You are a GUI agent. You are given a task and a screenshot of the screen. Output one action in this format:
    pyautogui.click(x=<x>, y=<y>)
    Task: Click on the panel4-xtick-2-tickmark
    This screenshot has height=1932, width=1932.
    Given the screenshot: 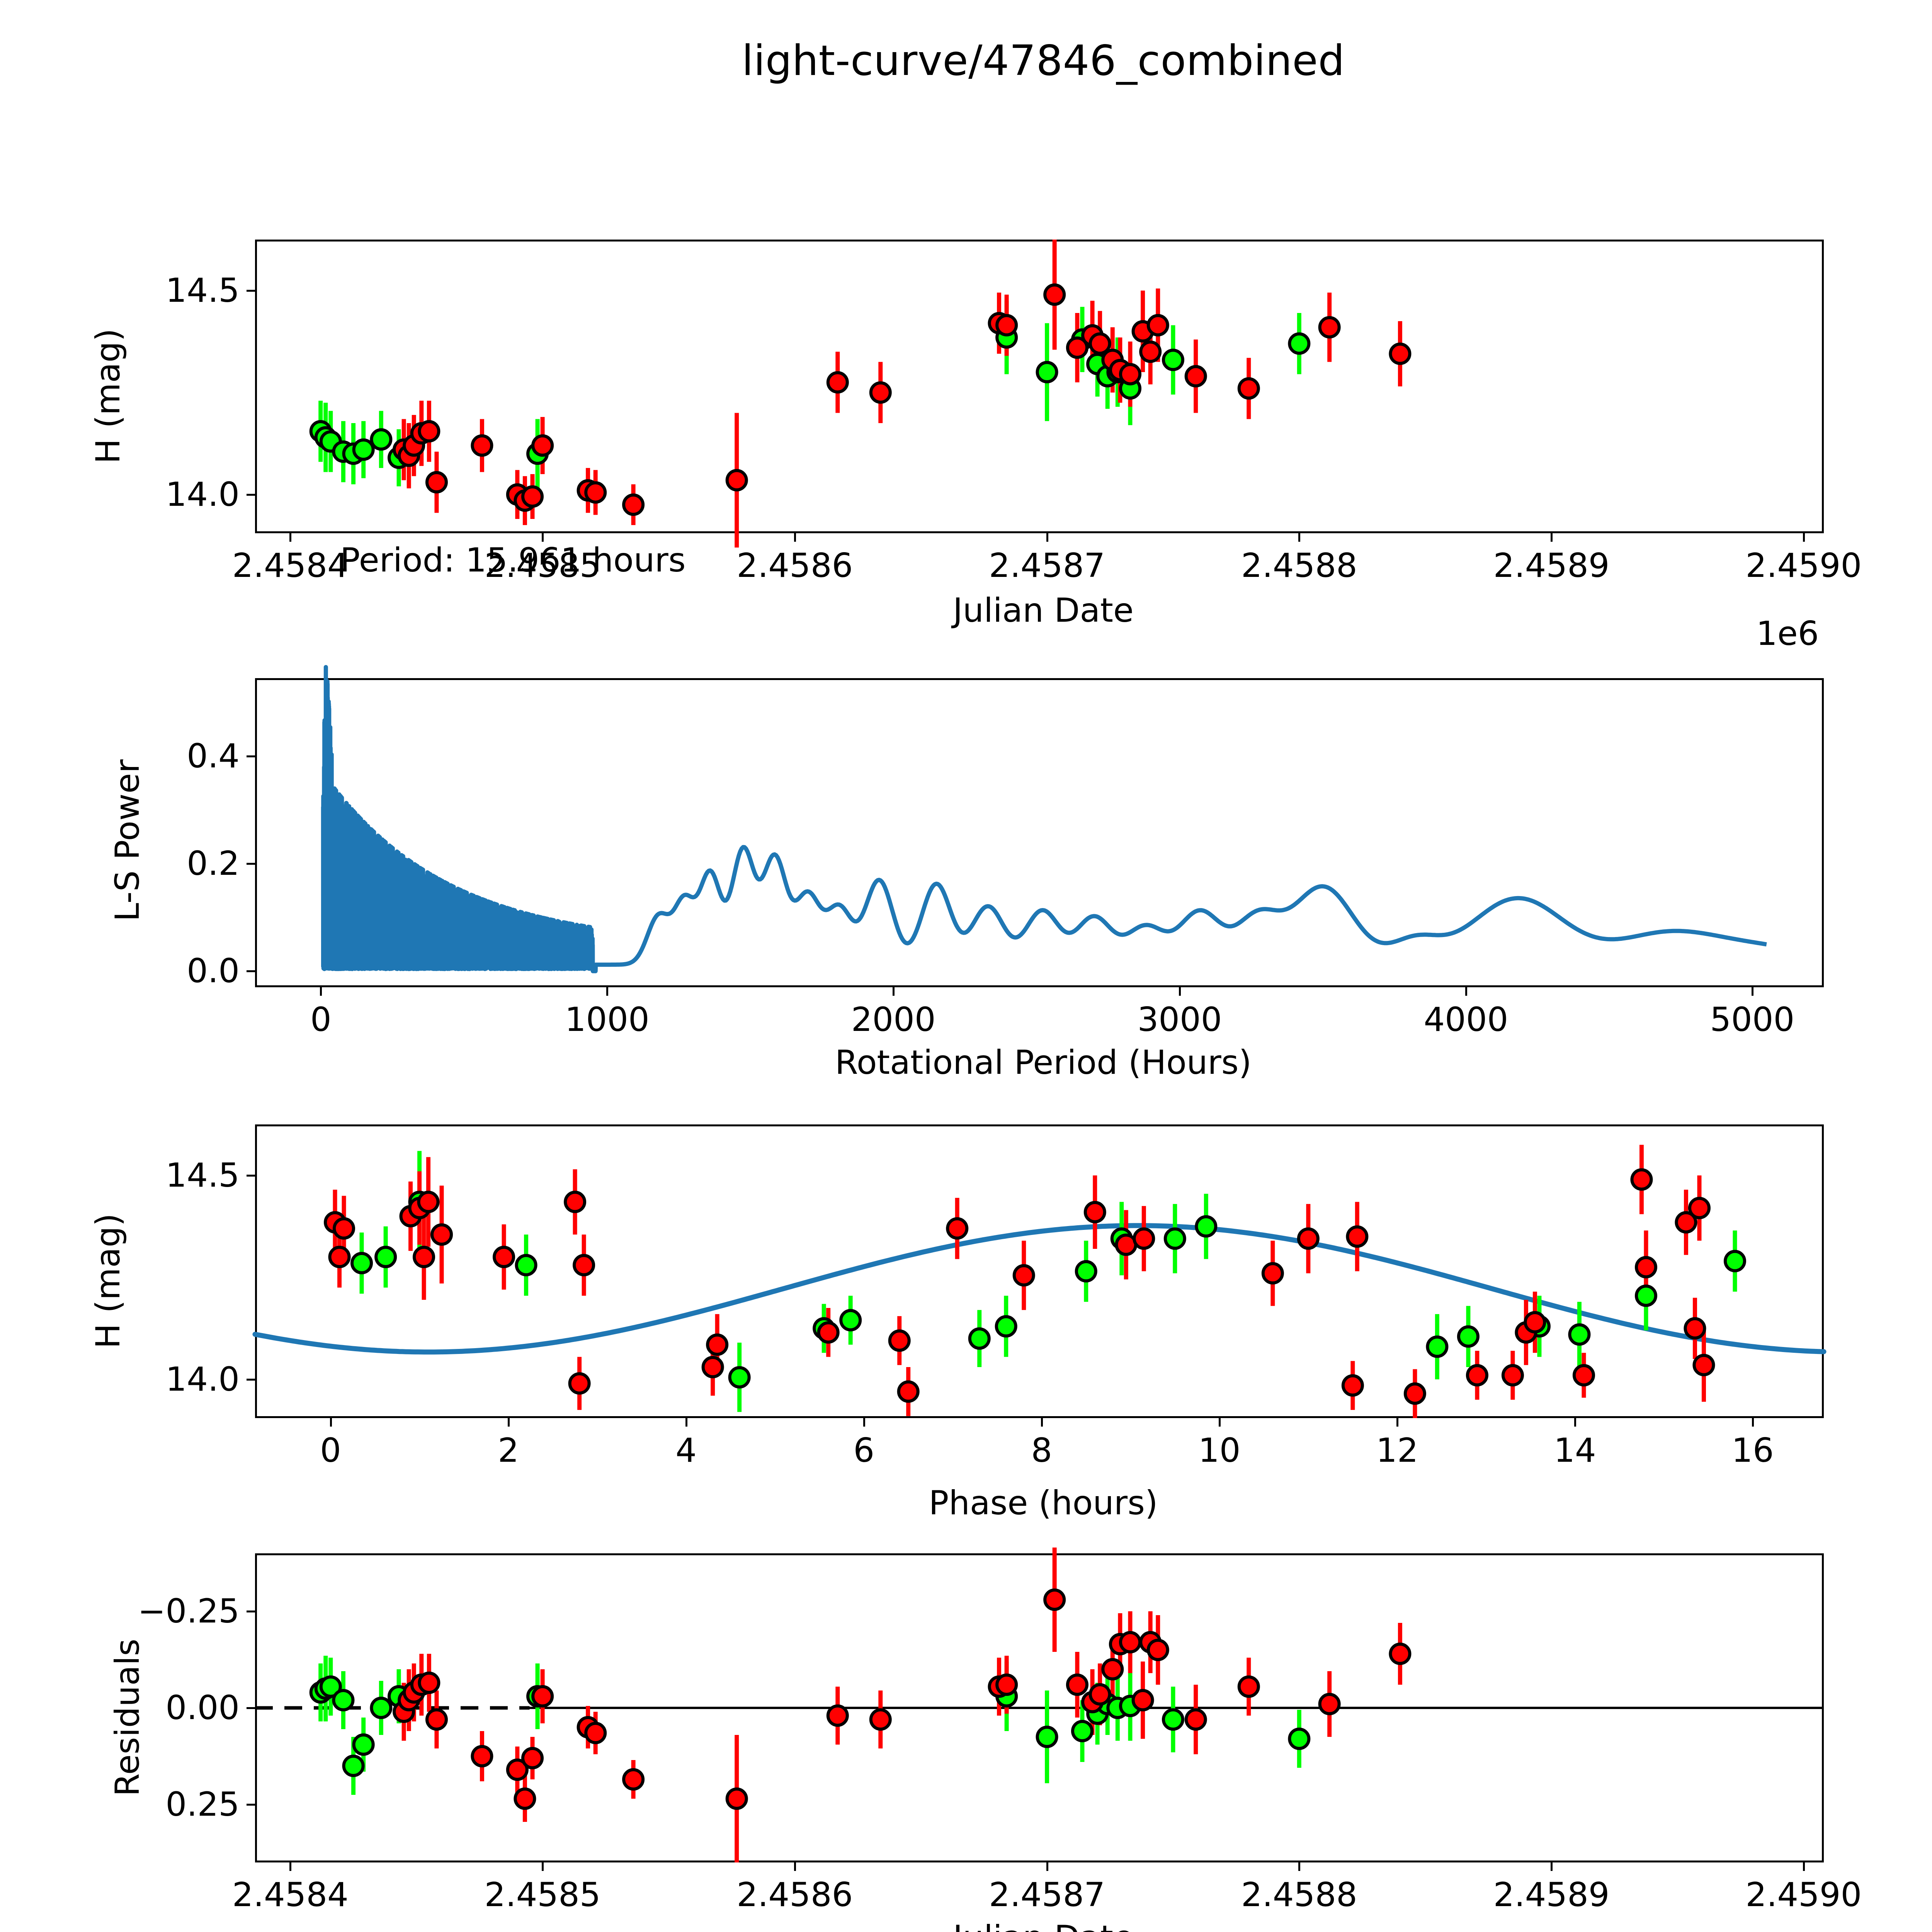 What is the action you would take?
    pyautogui.click(x=795, y=1867)
    